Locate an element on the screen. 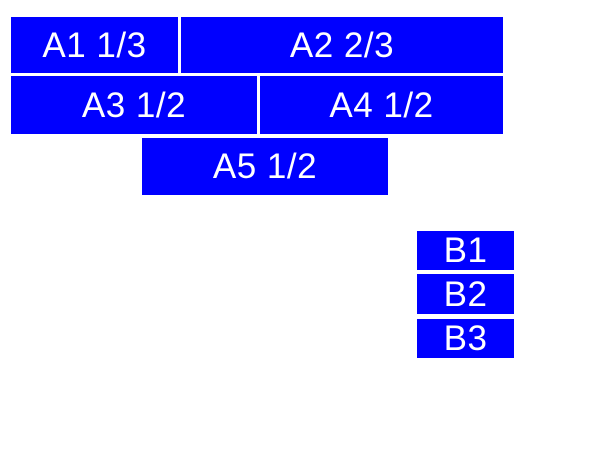  block-a1: A1 1/3 is located at coordinates (94, 45).